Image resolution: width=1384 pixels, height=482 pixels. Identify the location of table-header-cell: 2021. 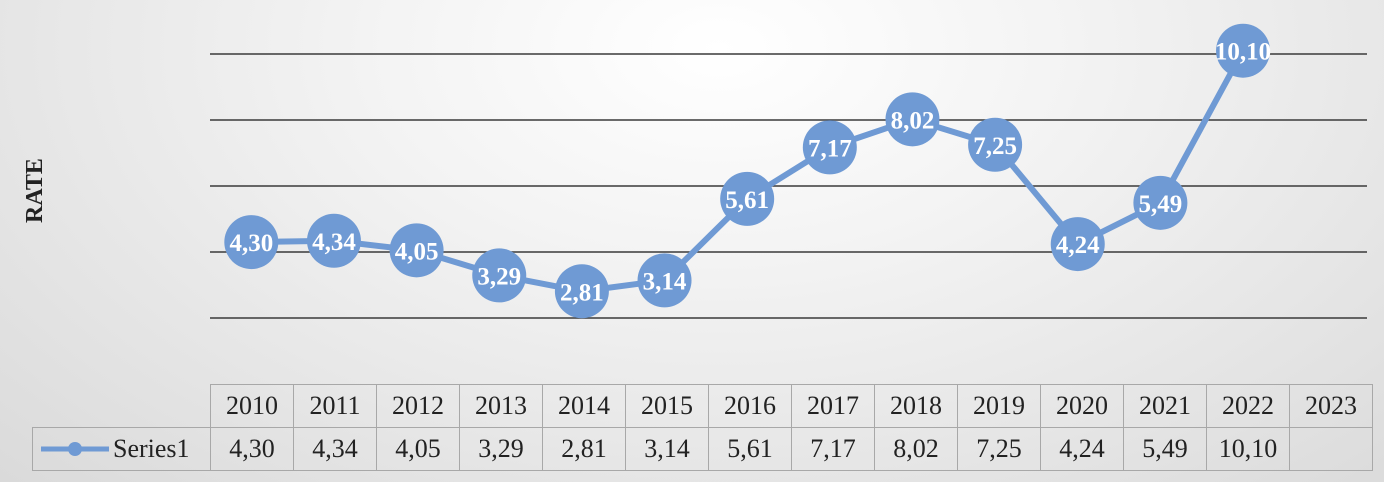
(1165, 406).